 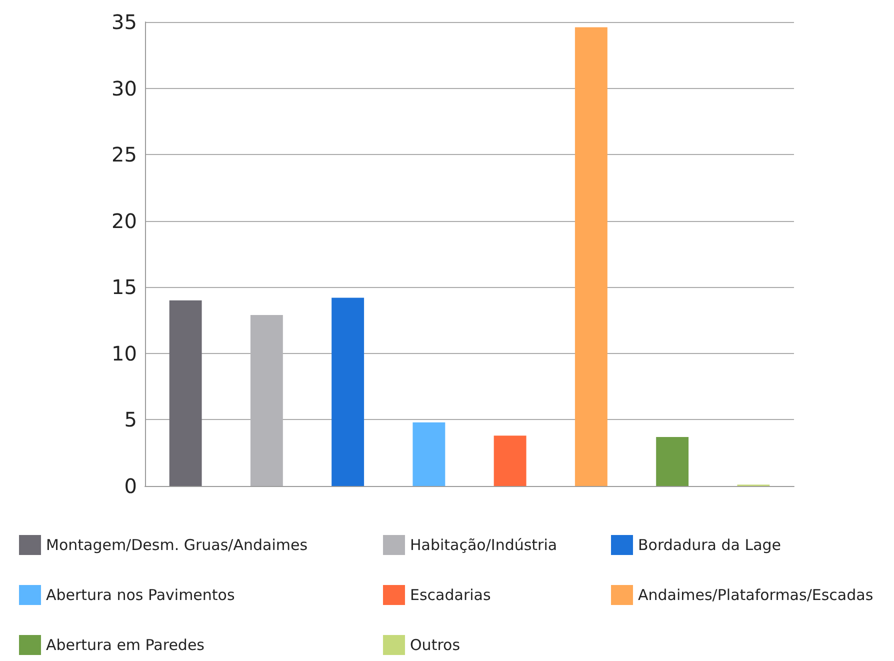 I want to click on legend-label: Habitação/Indústria, so click(x=484, y=545).